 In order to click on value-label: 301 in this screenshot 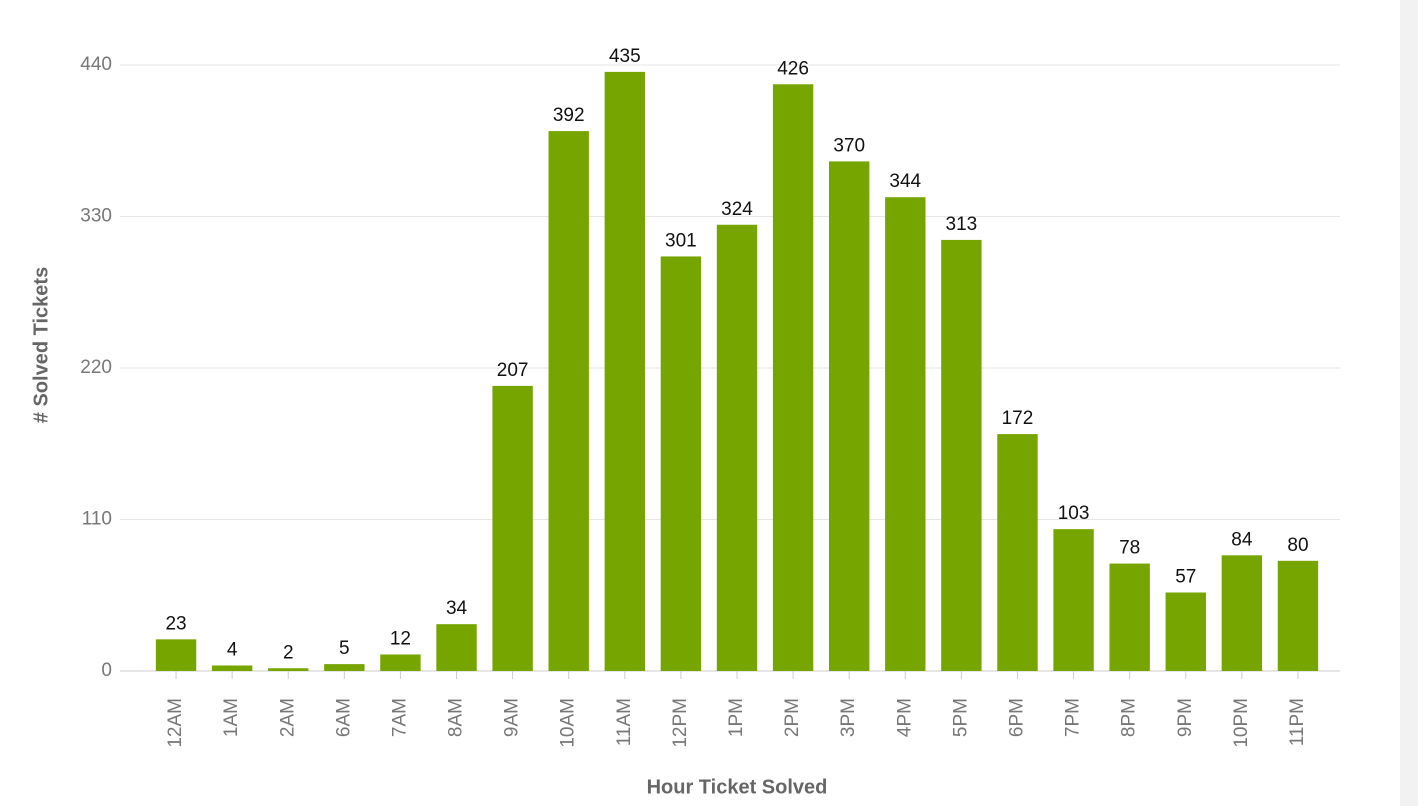, I will do `click(681, 240)`.